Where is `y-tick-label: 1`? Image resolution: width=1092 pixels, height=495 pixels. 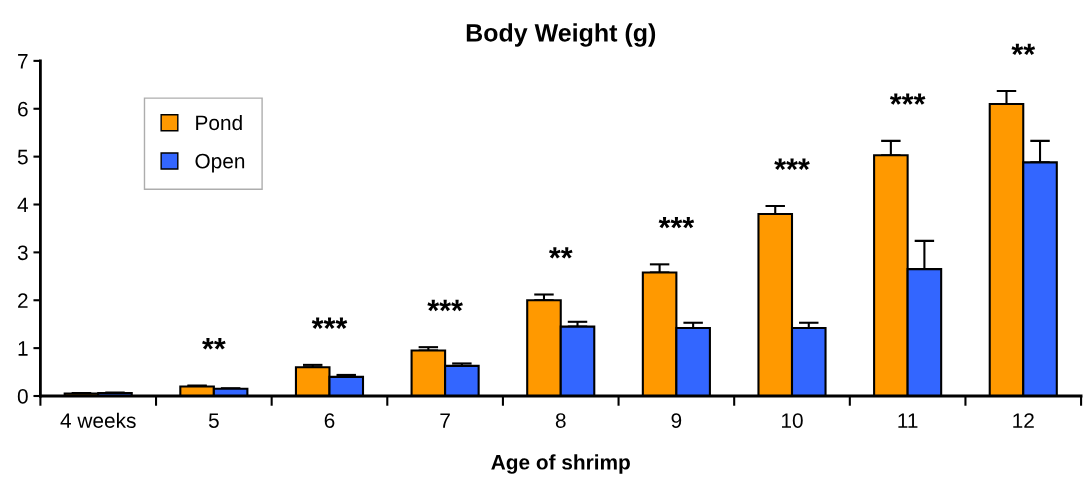
y-tick-label: 1 is located at coordinates (23, 348).